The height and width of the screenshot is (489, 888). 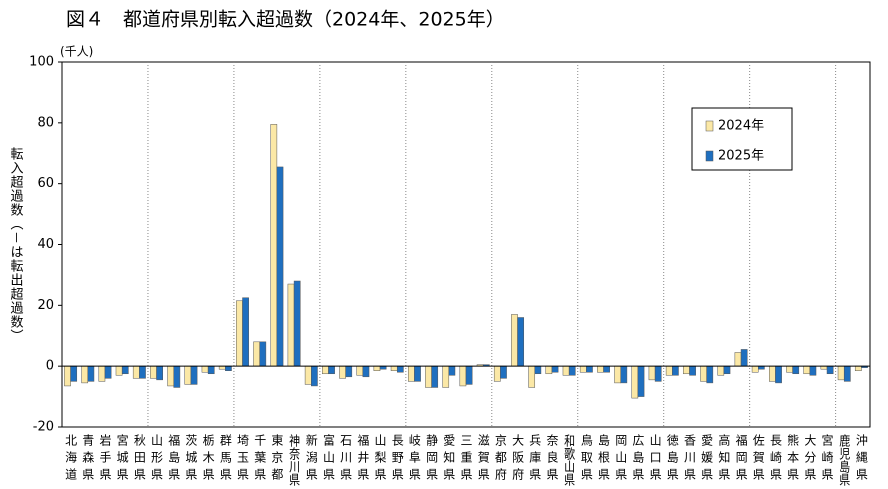 I want to click on x-tick-label: 佐賀県, so click(x=758, y=459).